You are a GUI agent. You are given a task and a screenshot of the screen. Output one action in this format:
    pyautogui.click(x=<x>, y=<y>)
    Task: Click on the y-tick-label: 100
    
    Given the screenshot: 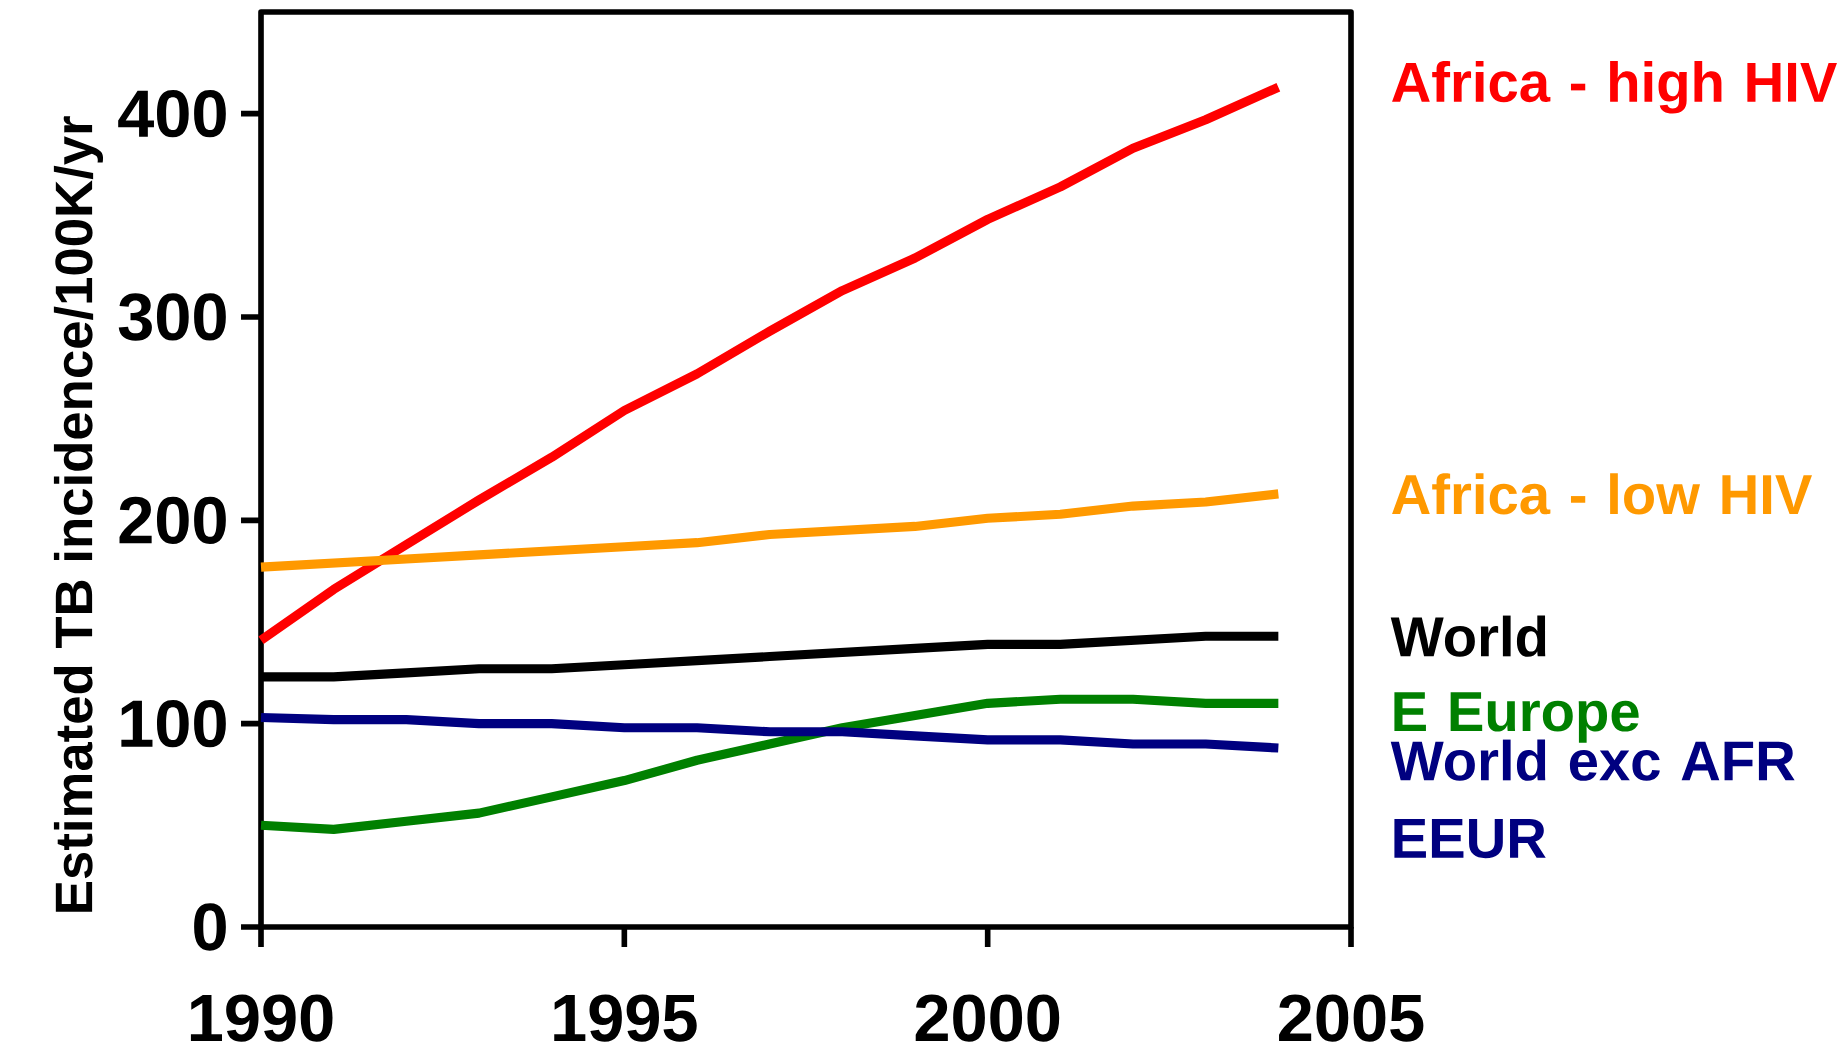 What is the action you would take?
    pyautogui.click(x=173, y=724)
    